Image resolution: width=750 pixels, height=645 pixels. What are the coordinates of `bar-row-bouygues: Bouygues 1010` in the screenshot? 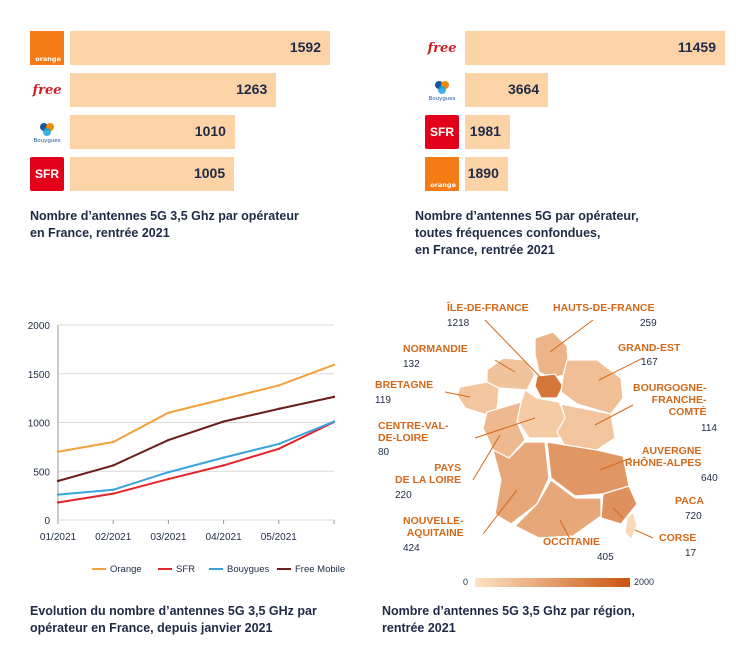 It's located at (190, 132).